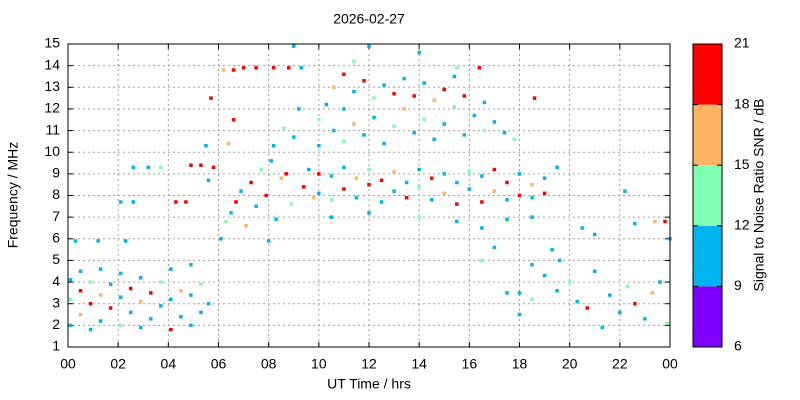 The height and width of the screenshot is (400, 800). What do you see at coordinates (52, 151) in the screenshot?
I see `y-tick-label: 10` at bounding box center [52, 151].